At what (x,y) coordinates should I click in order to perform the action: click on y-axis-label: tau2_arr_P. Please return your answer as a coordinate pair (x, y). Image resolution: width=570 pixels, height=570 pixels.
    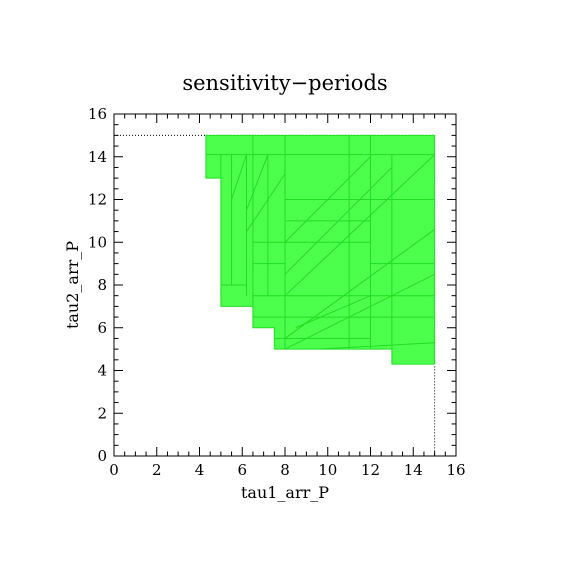
    Looking at the image, I should click on (72, 285).